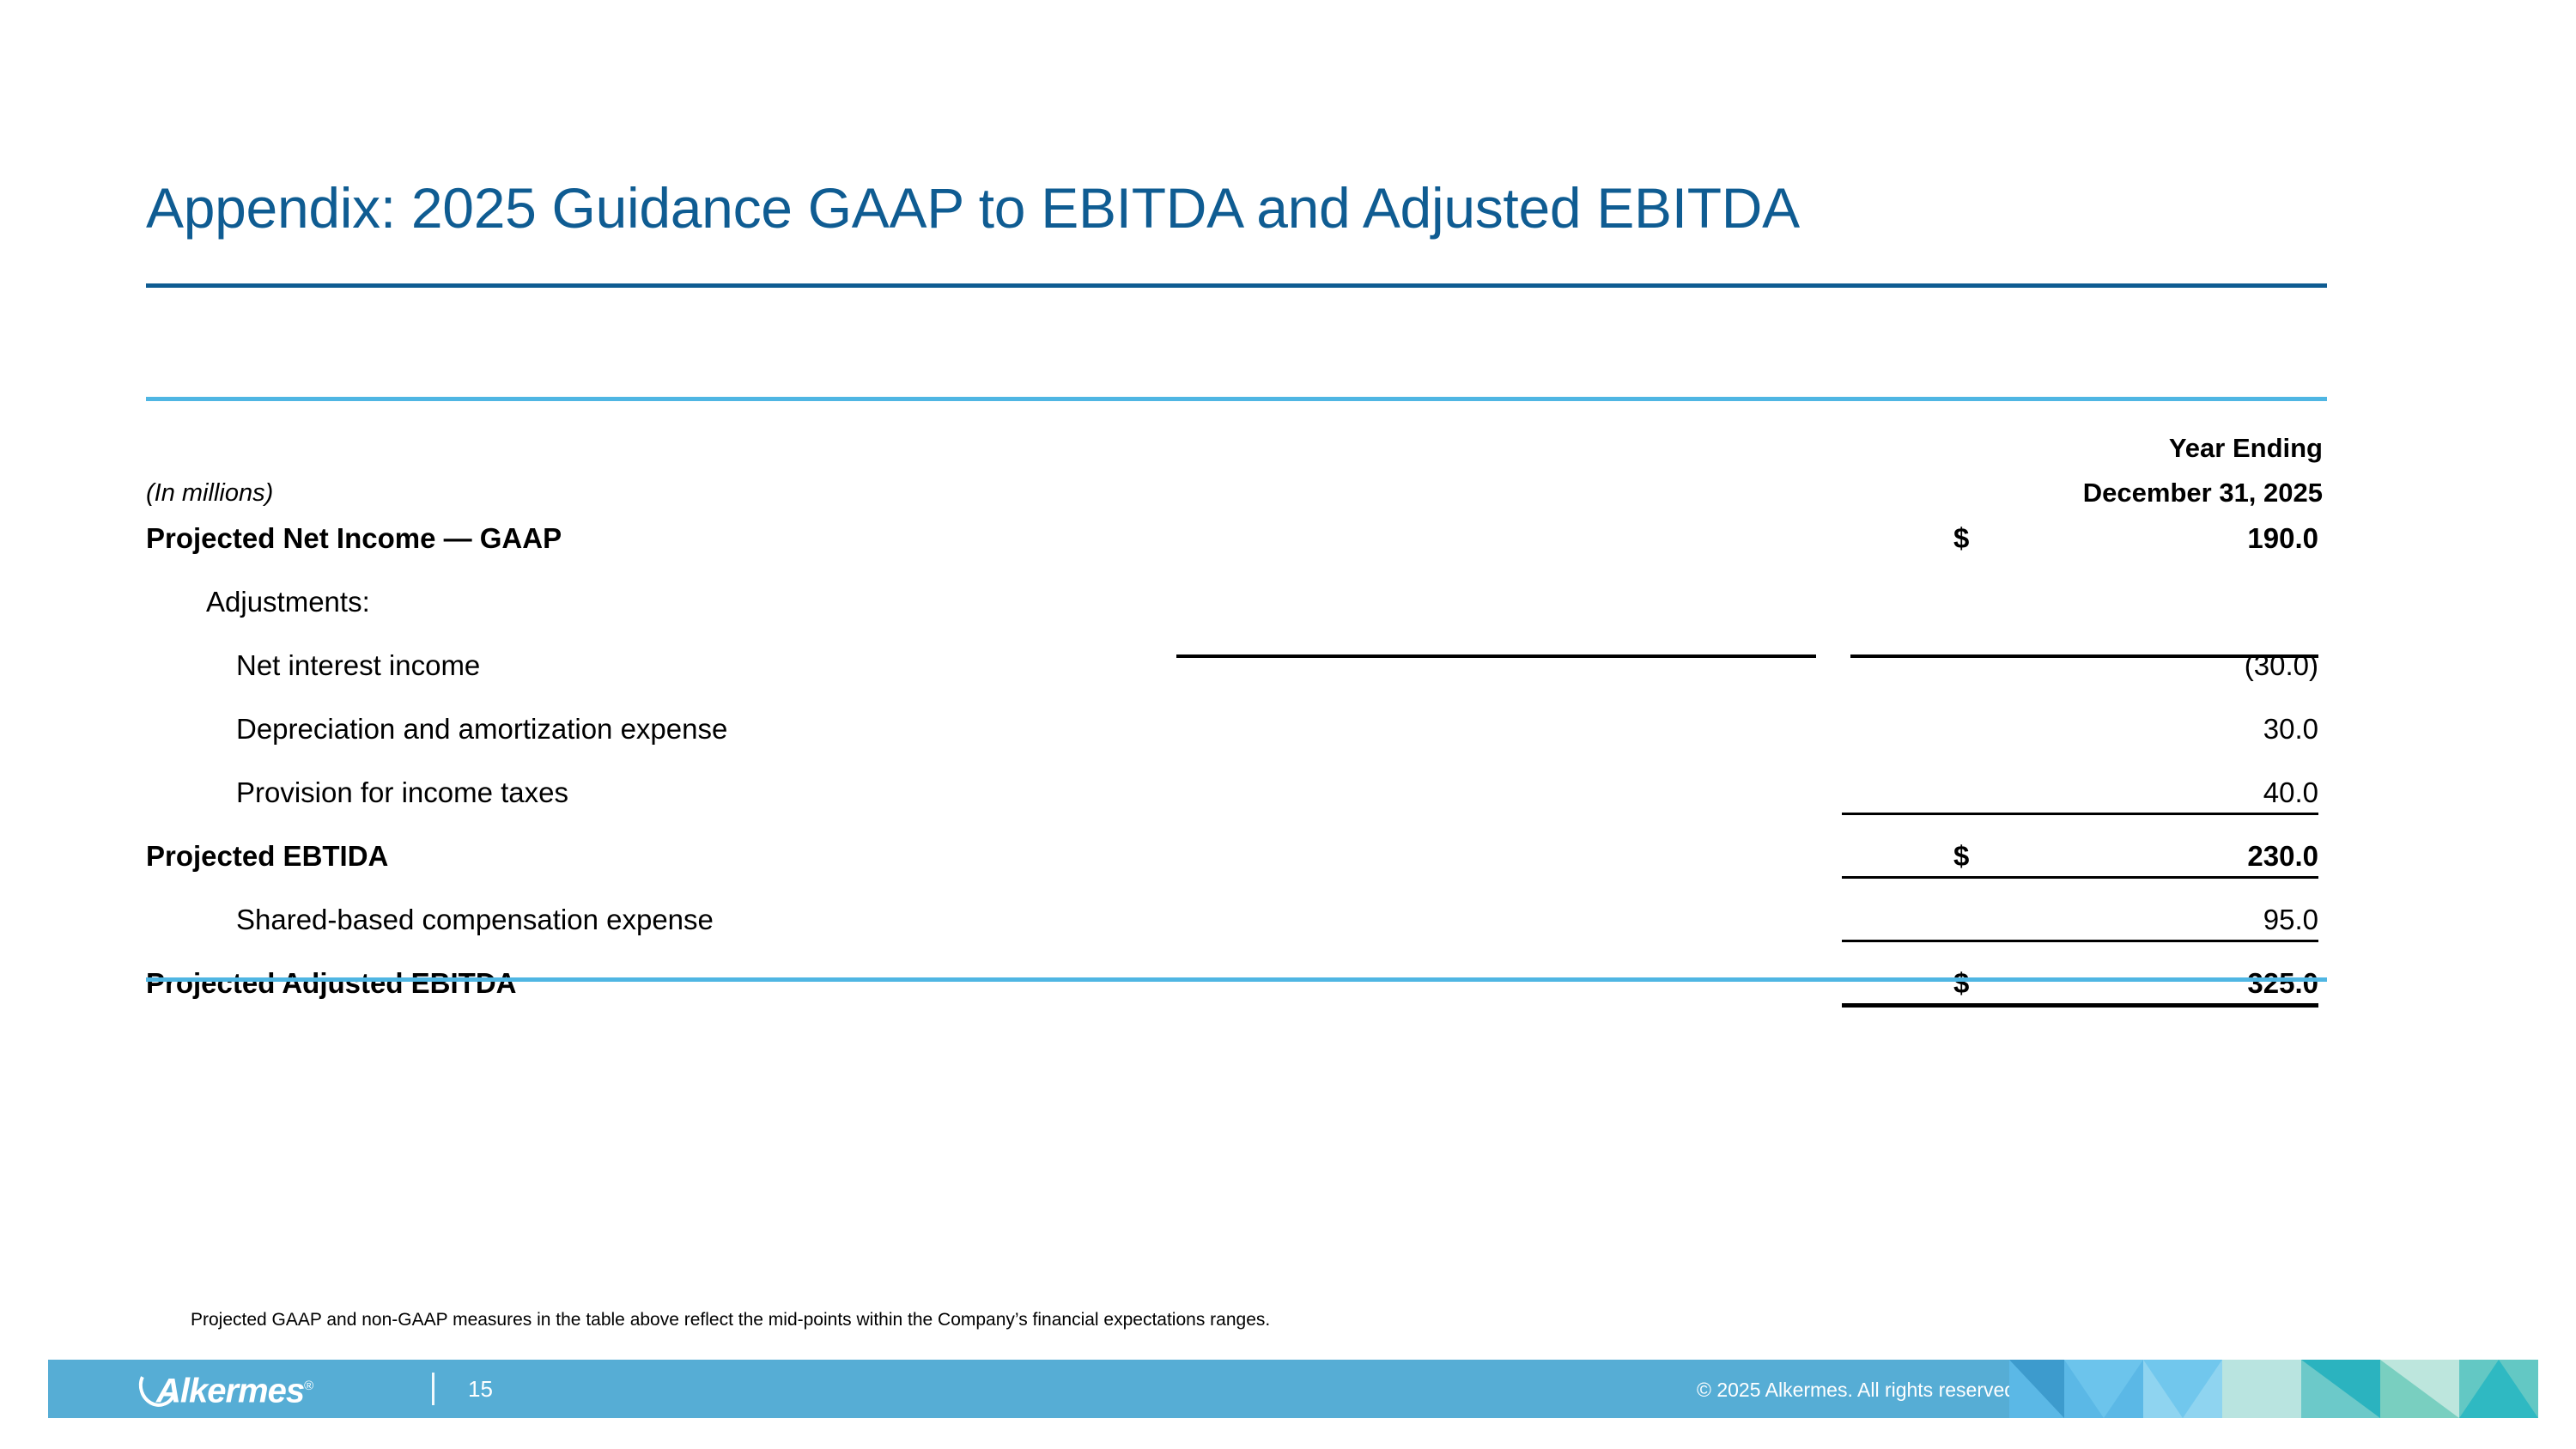  I want to click on logo-wordmark: Alkermes®, so click(223, 1386).